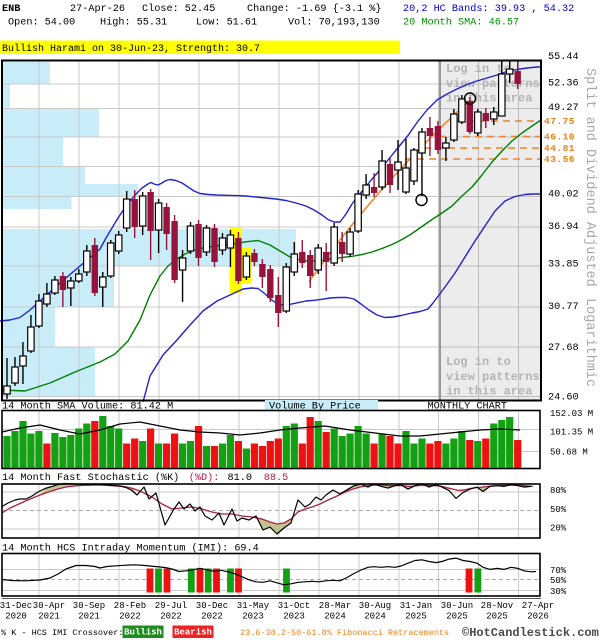 This screenshot has width=600, height=640. Describe the element at coordinates (226, 23) in the screenshot. I see `svg-text: Low: 51.61` at that location.